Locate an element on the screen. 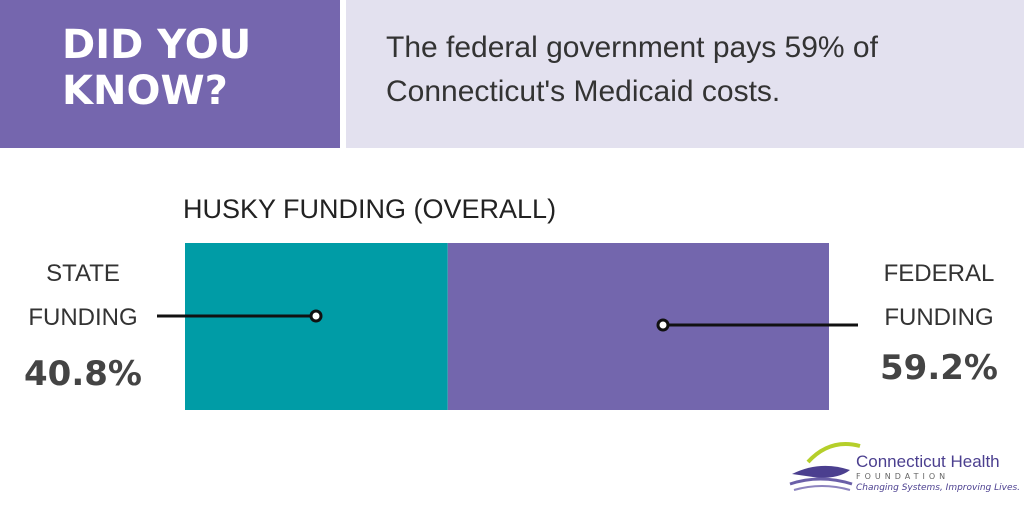 This screenshot has width=1024, height=512. logo-tagline: Changing Systems, Improving Lives. is located at coordinates (938, 488).